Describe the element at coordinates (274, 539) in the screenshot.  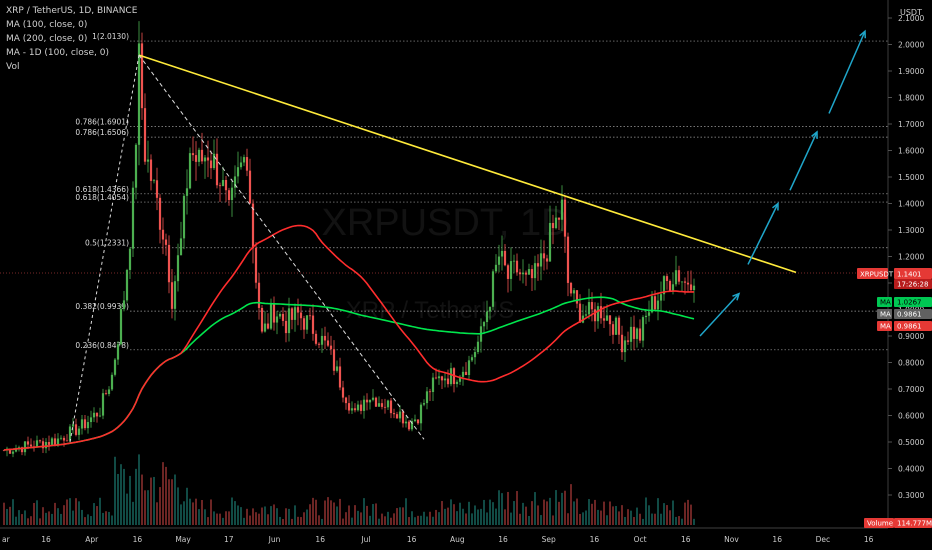
I see `time-tick-label: Jun` at that location.